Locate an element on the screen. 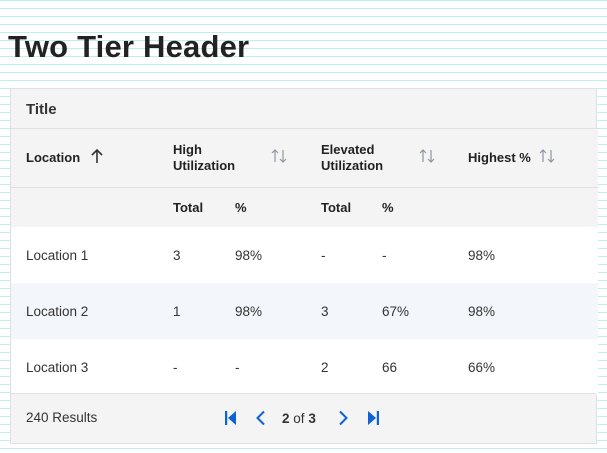 Image resolution: width=607 pixels, height=453 pixels. subheader-high-pct: % is located at coordinates (241, 207).